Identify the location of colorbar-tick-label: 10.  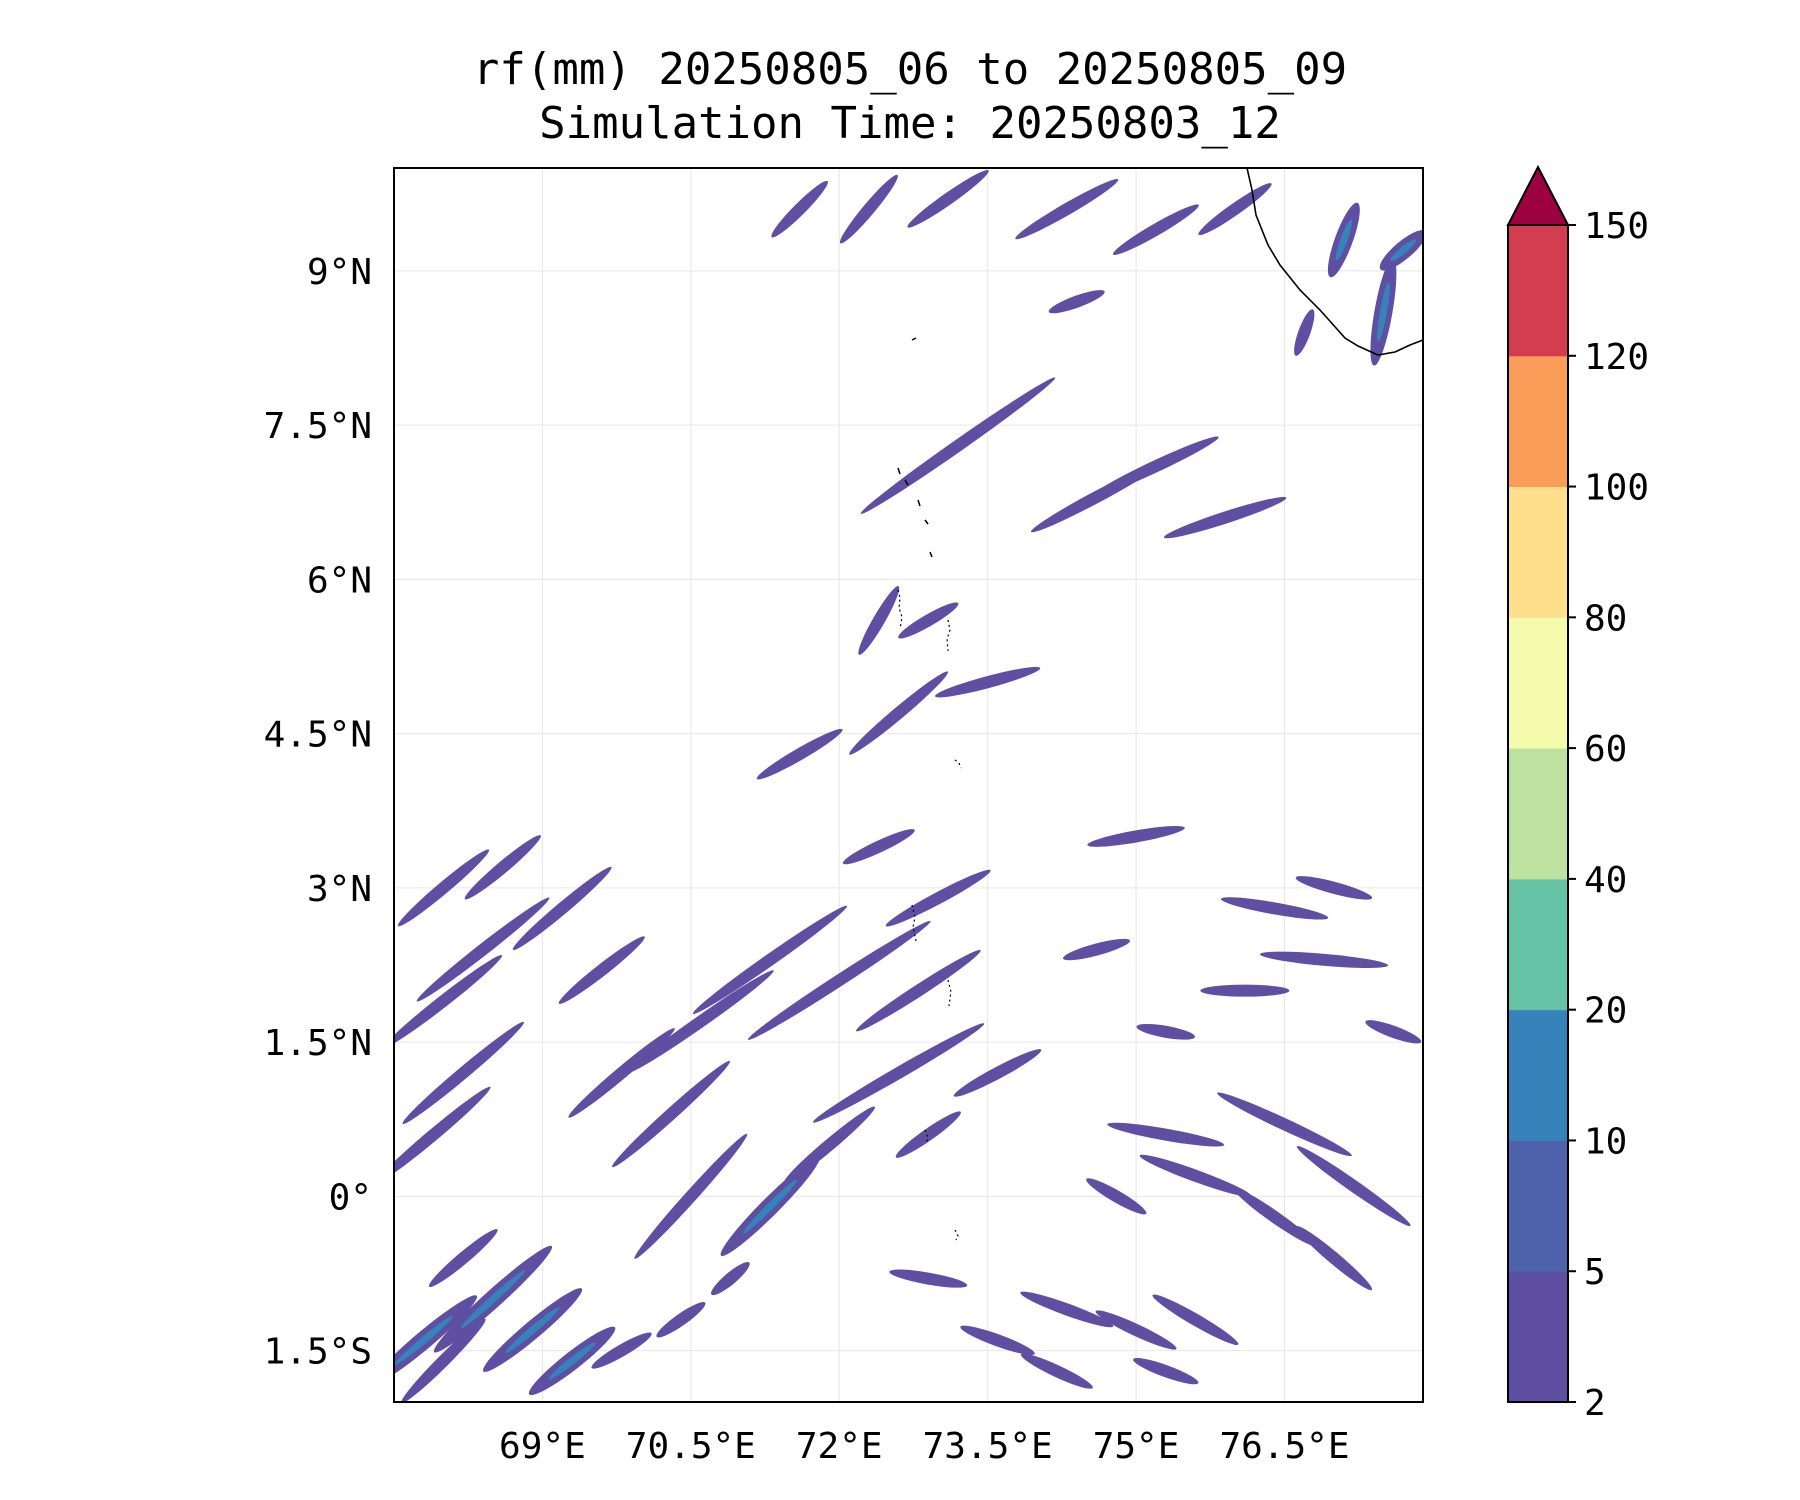
(1605, 1141).